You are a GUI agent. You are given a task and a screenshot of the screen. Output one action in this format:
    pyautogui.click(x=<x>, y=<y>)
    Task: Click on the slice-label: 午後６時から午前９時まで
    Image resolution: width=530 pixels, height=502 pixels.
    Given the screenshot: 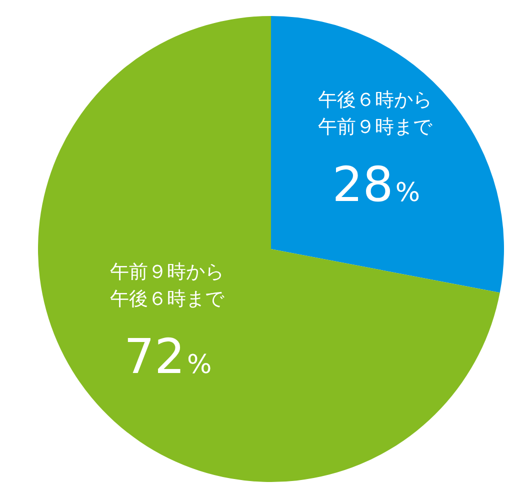 What is the action you would take?
    pyautogui.click(x=376, y=113)
    